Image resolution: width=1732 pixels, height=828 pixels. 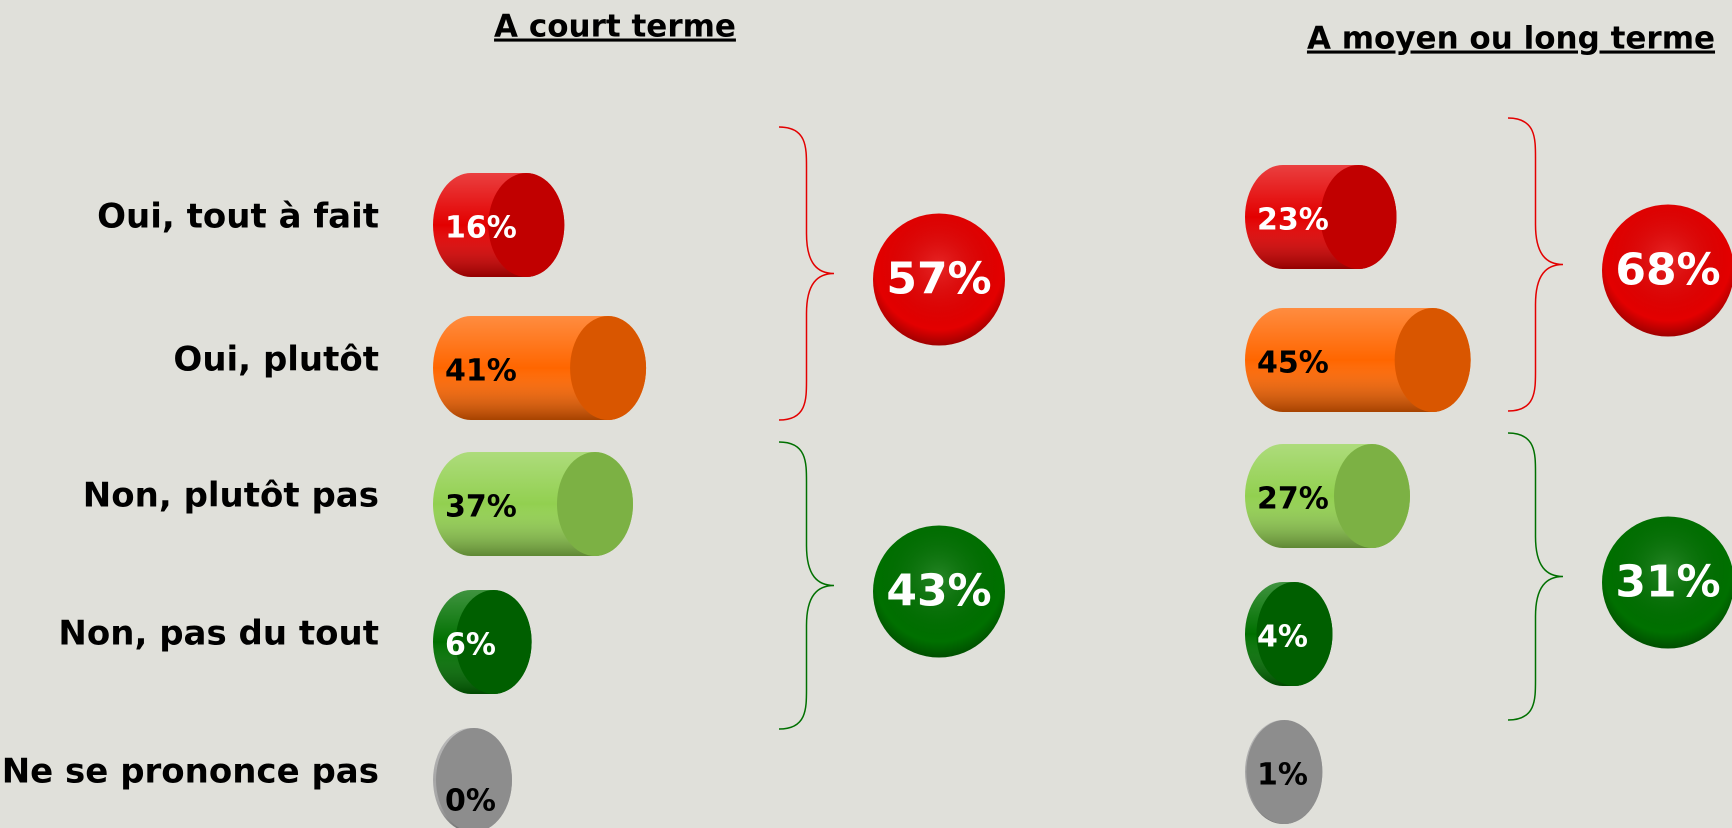 What do you see at coordinates (238, 217) in the screenshot?
I see `category-label: Oui, tout à fait` at bounding box center [238, 217].